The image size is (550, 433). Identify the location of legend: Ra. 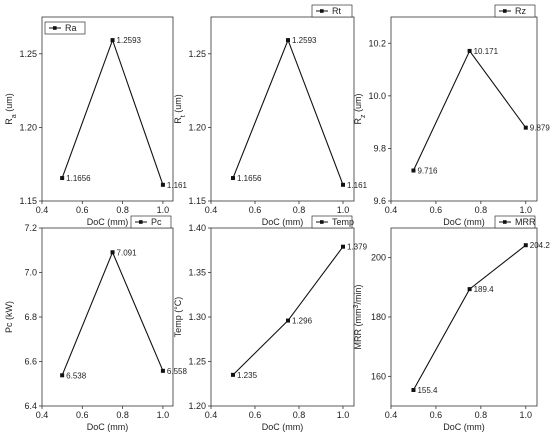
(65, 28).